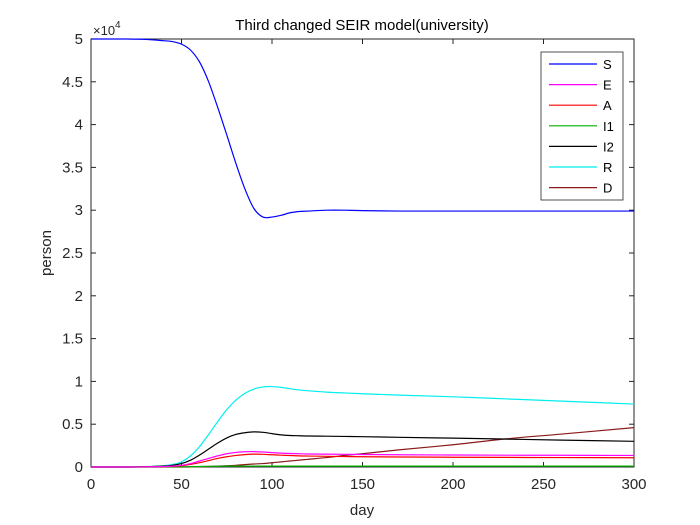  Describe the element at coordinates (79, 39) in the screenshot. I see `y-tick-label: 5` at that location.